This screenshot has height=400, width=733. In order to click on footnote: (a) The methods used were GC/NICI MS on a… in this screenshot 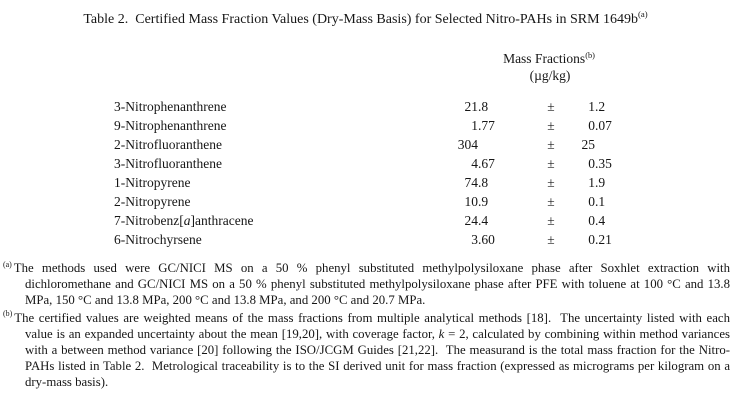, I will do `click(366, 284)`.